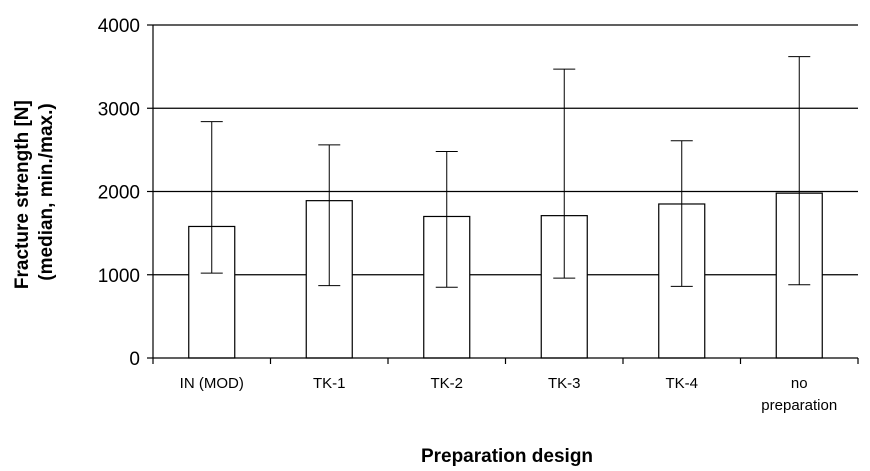  I want to click on y-tick-label: 3000, so click(119, 109).